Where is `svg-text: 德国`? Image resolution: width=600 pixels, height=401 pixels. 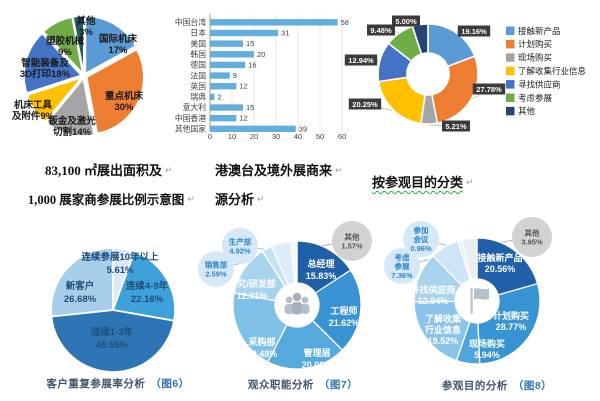 svg-text: 德国 is located at coordinates (198, 65).